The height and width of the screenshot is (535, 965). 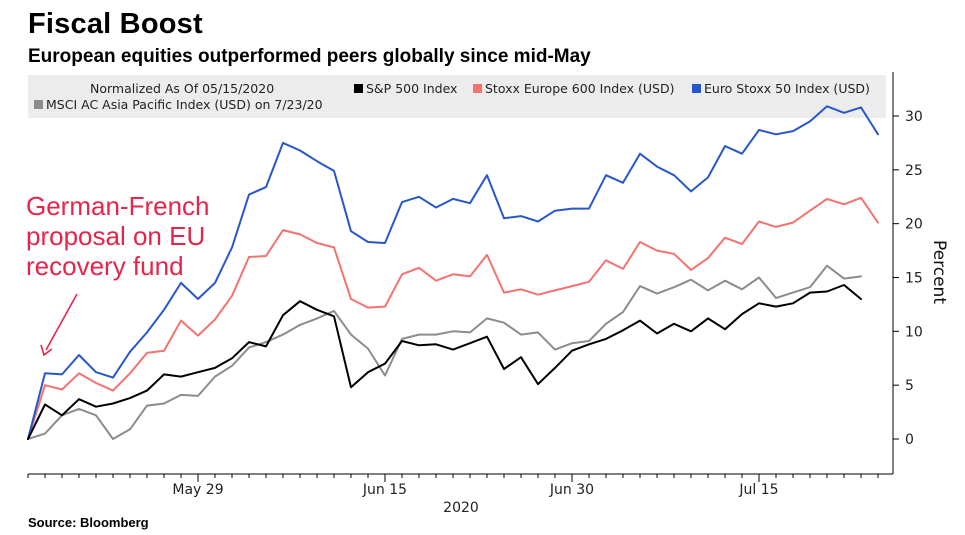 I want to click on y-tick-label: 0, so click(x=909, y=440).